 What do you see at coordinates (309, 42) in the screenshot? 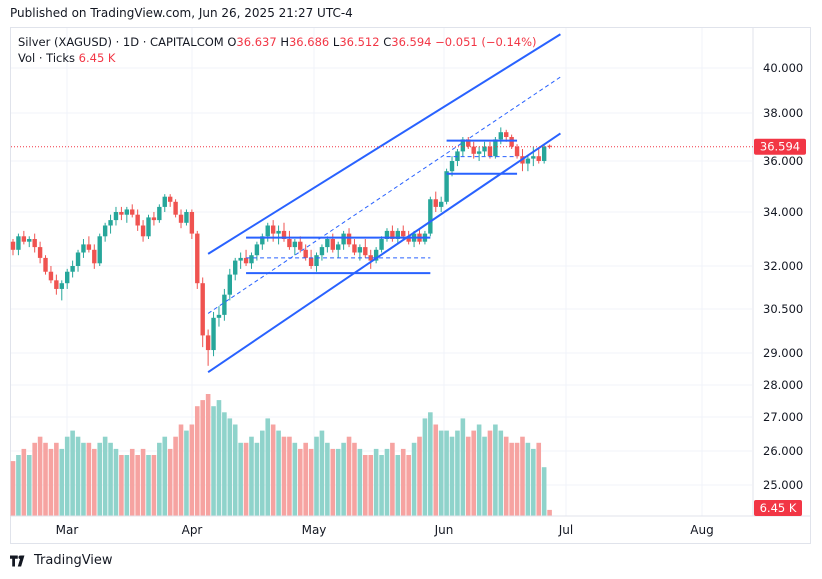
I see `high-value: 36.686` at bounding box center [309, 42].